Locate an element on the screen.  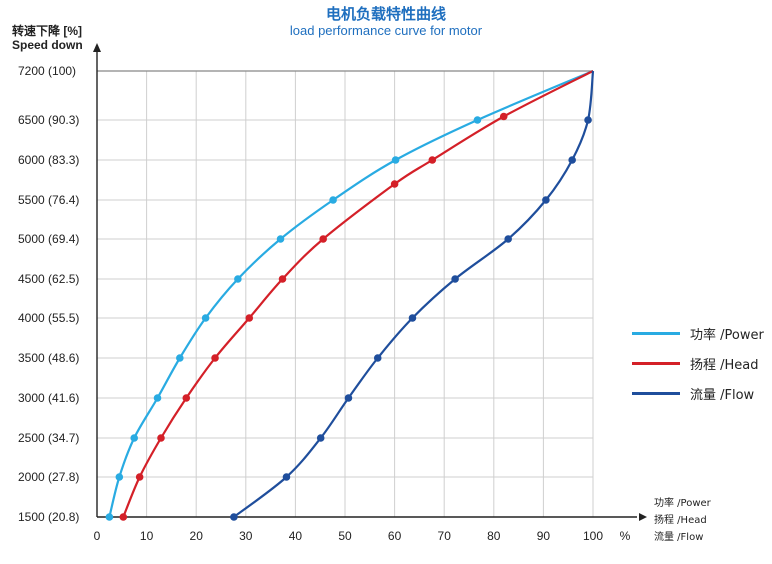
legend-small: 功率 /Power 扬程 /Head 流量 /Flow is located at coordinates (682, 519).